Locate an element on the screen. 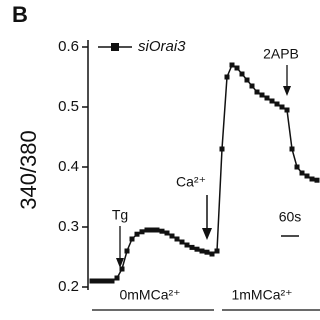 The height and width of the screenshot is (320, 320). y-tick-label: 0.5 is located at coordinates (68, 106).